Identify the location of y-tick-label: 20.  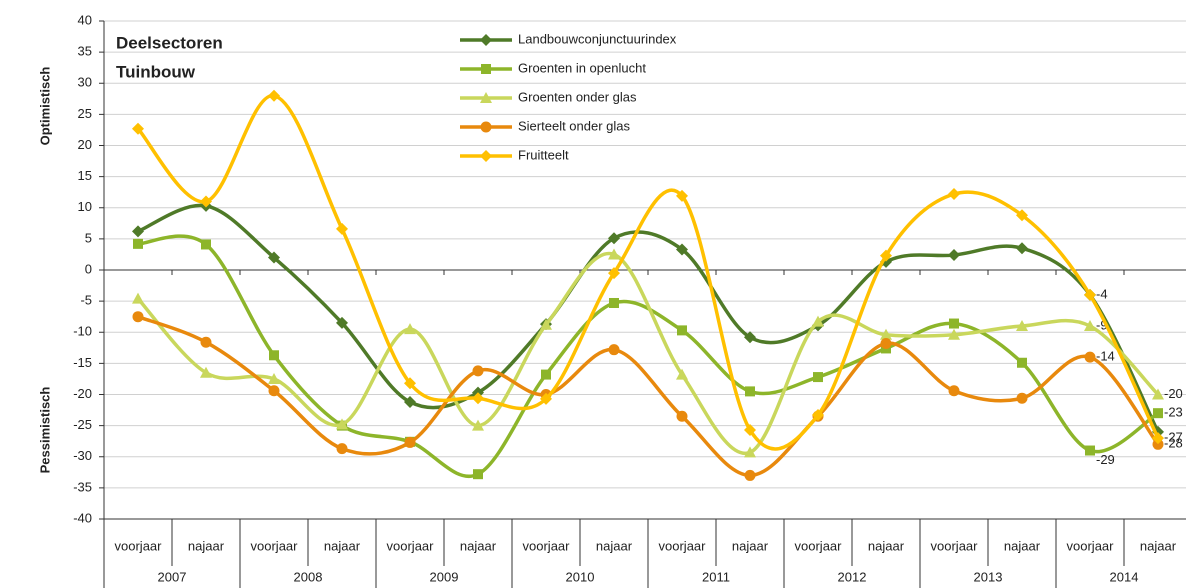
(85, 144).